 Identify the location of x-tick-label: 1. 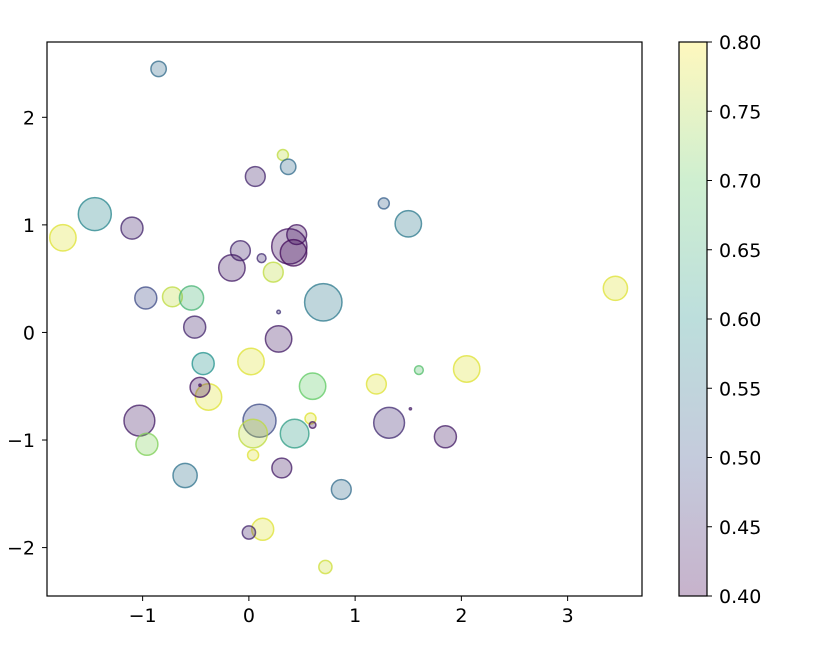
(355, 616).